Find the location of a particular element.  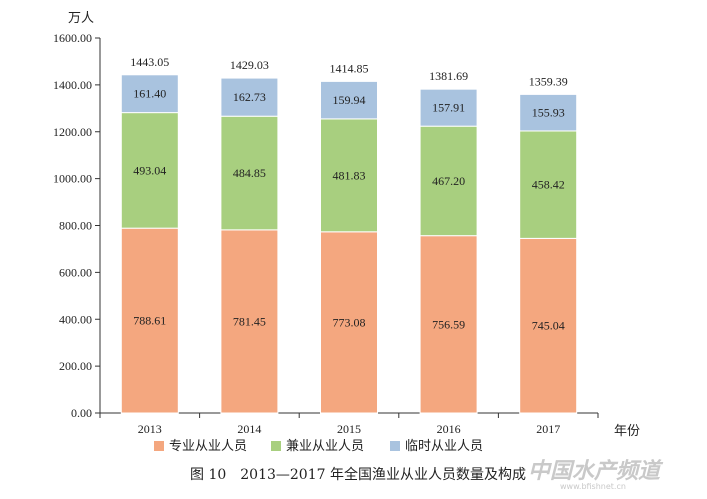

bar-value-label: 159.94 is located at coordinates (349, 100).